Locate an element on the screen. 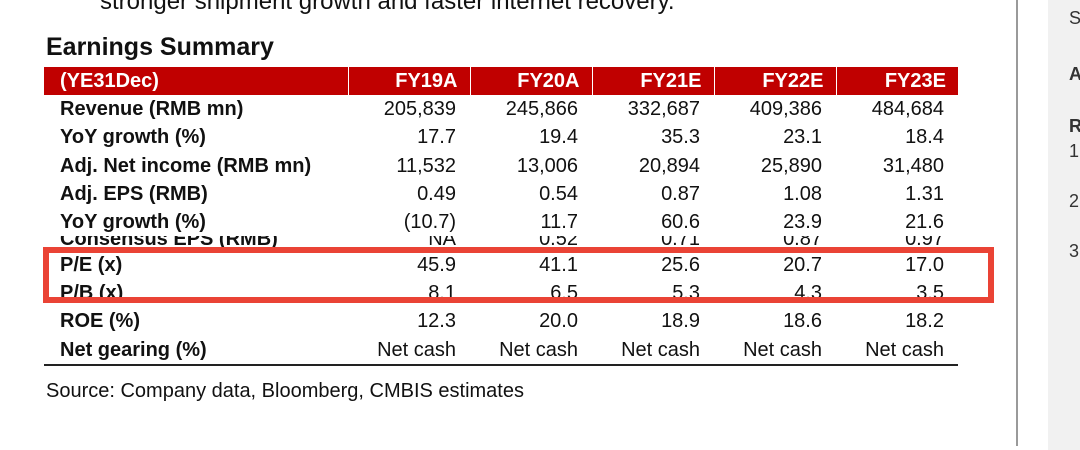 The height and width of the screenshot is (450, 1080). row-label: Adj. EPS (RMB) is located at coordinates (134, 194).